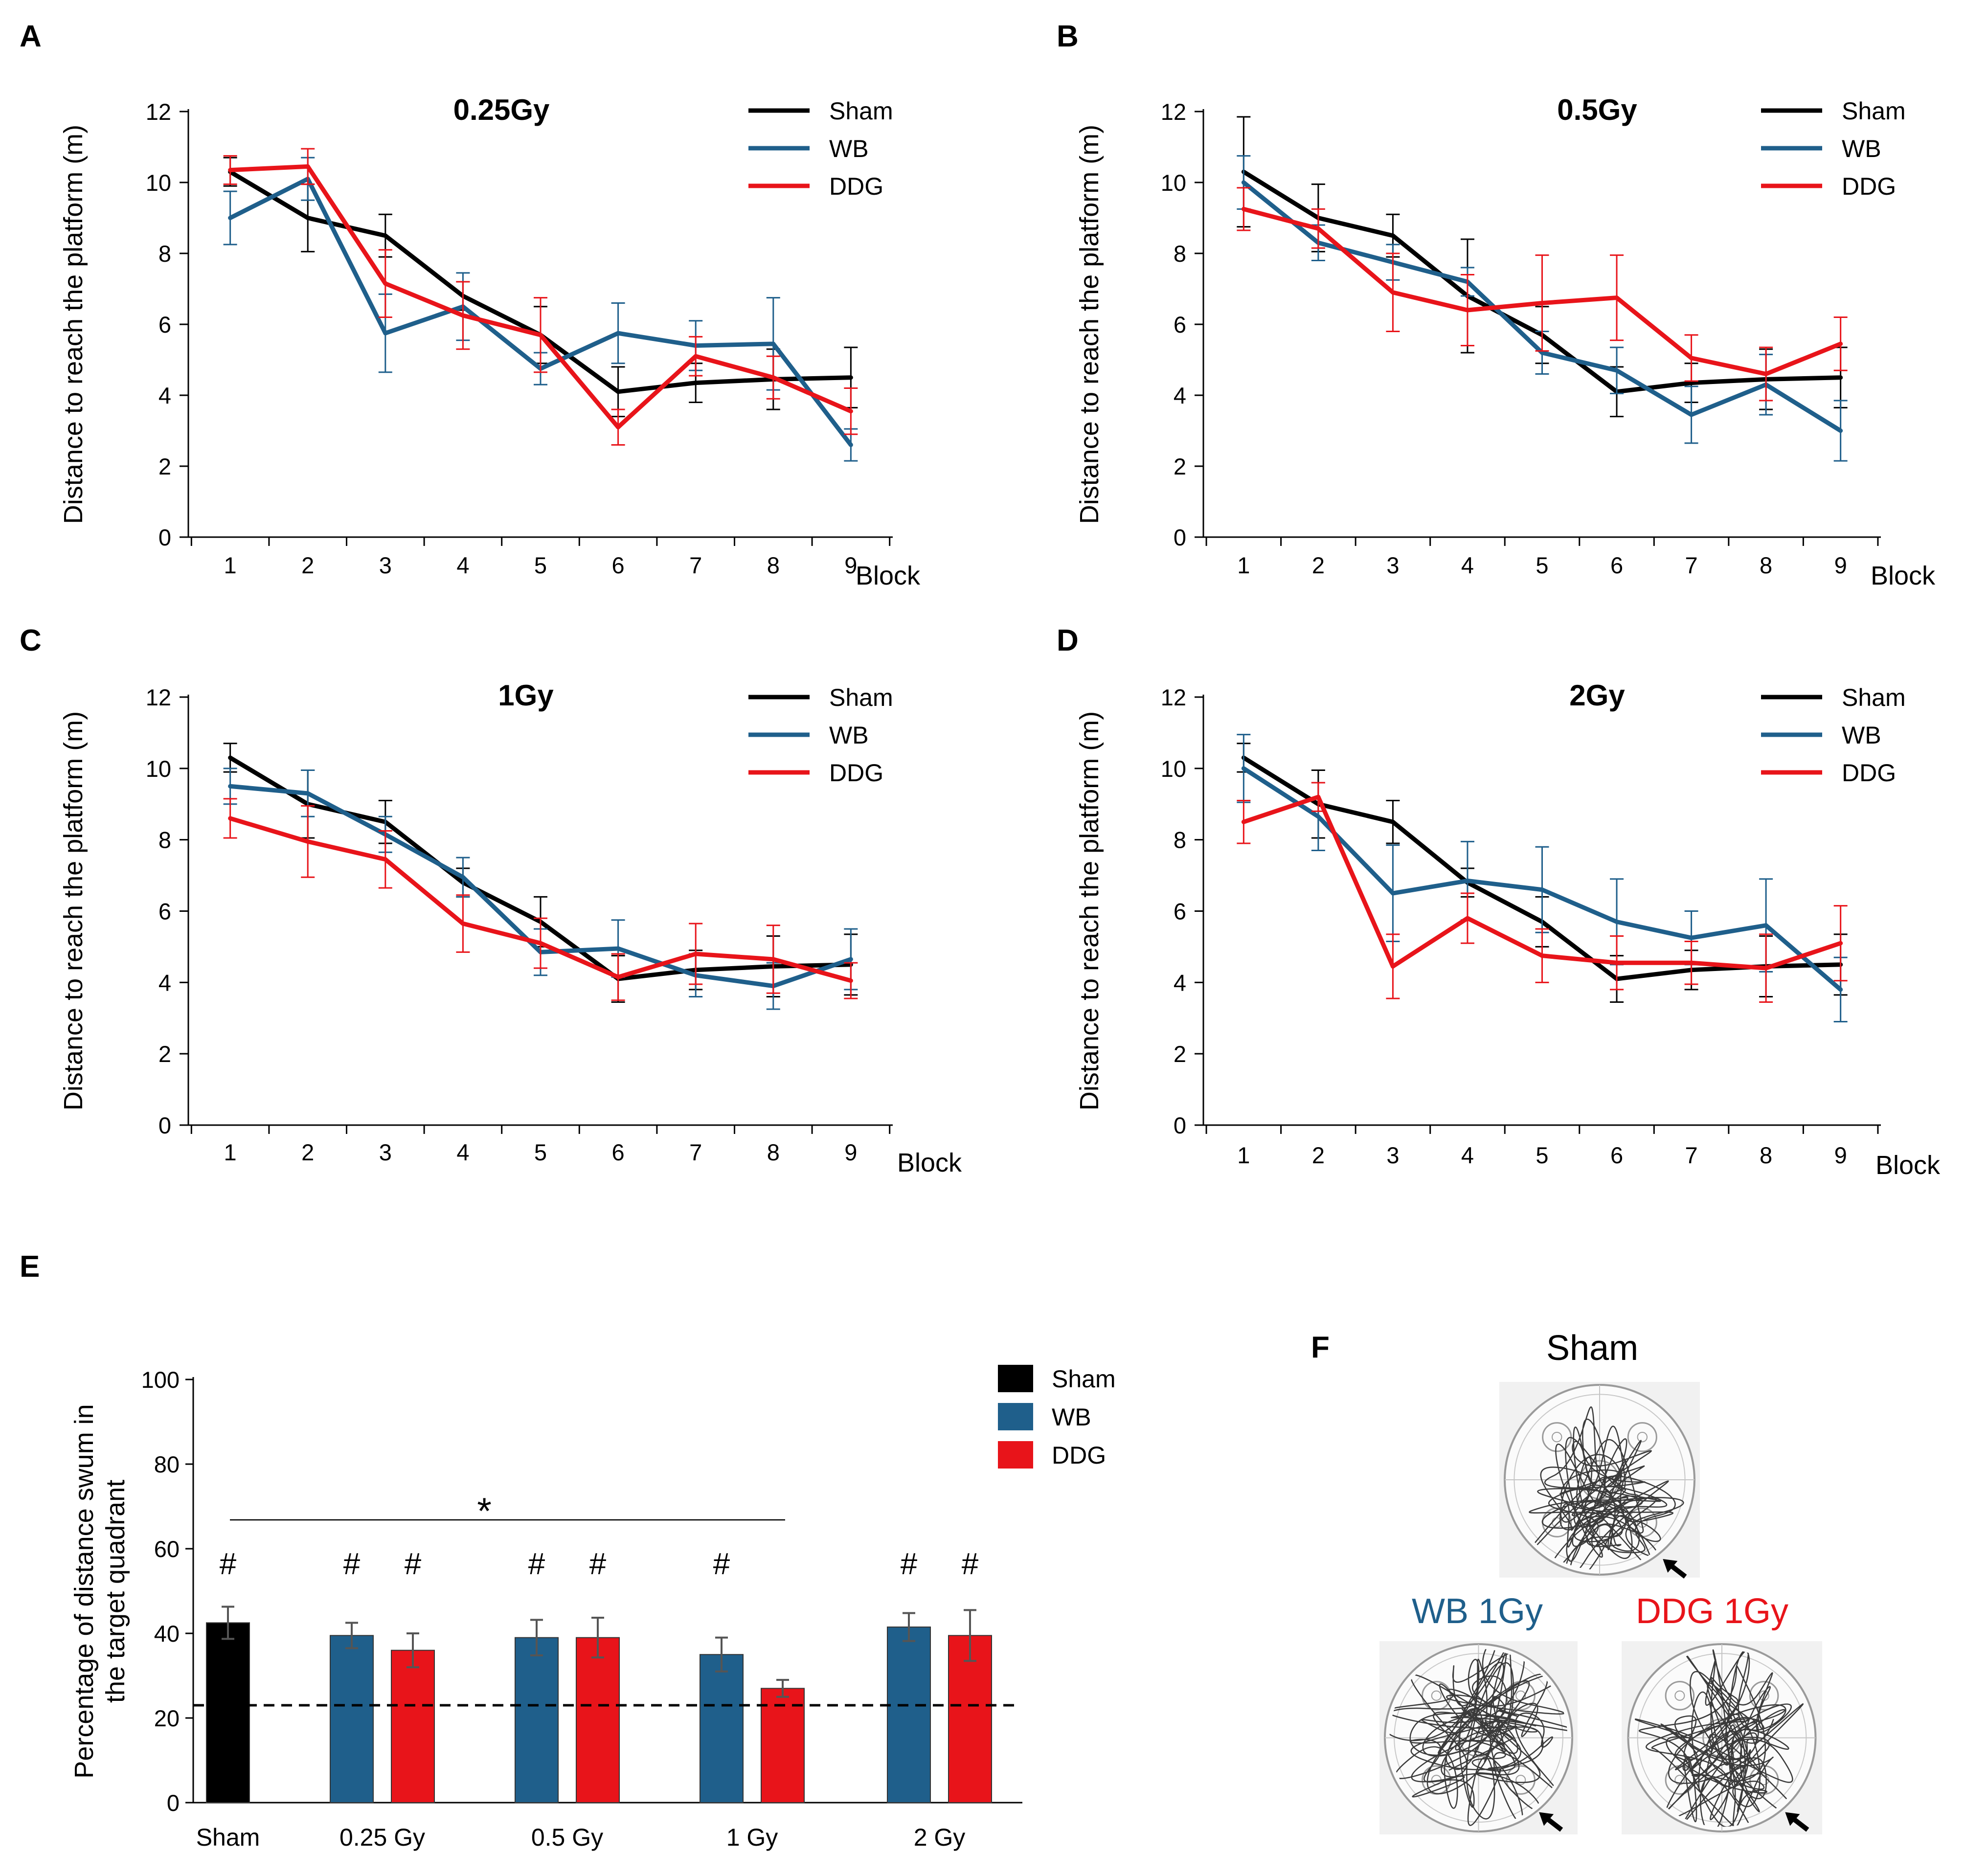 This screenshot has width=1988, height=1876. I want to click on swim-path, so click(1720, 1738).